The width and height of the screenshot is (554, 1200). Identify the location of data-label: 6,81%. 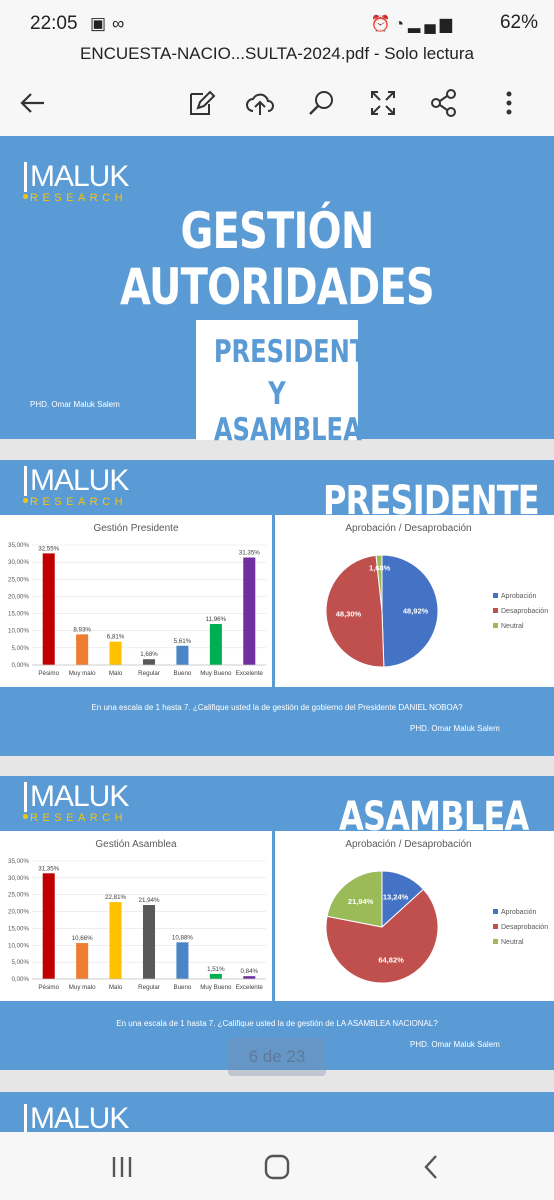
(116, 637).